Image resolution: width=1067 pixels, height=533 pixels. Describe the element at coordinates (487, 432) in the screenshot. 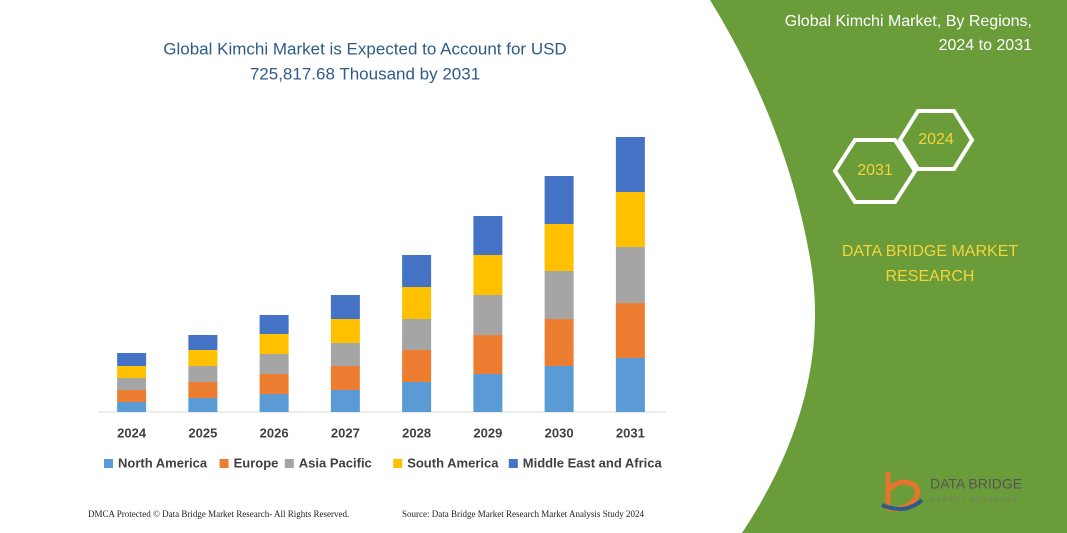

I see `x-tick-label: 2029` at that location.